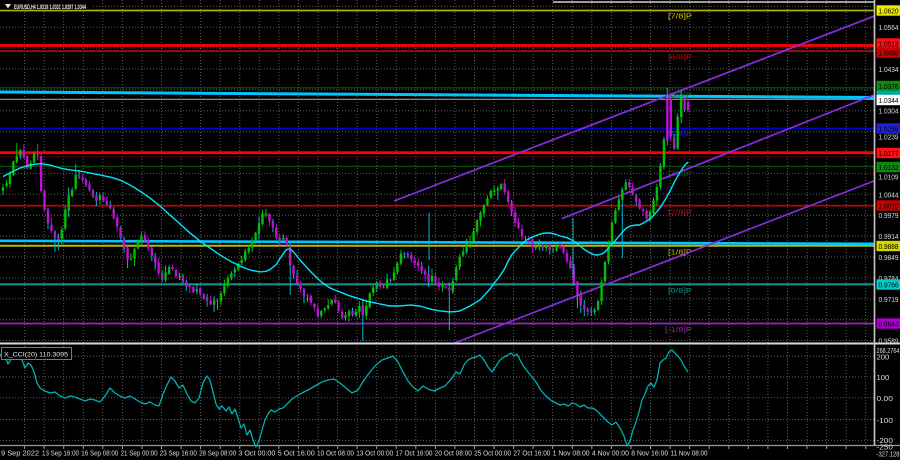 The image size is (900, 460). What do you see at coordinates (99, 453) in the screenshot?
I see `svg-text: 16 Sep 08:00` at bounding box center [99, 453].